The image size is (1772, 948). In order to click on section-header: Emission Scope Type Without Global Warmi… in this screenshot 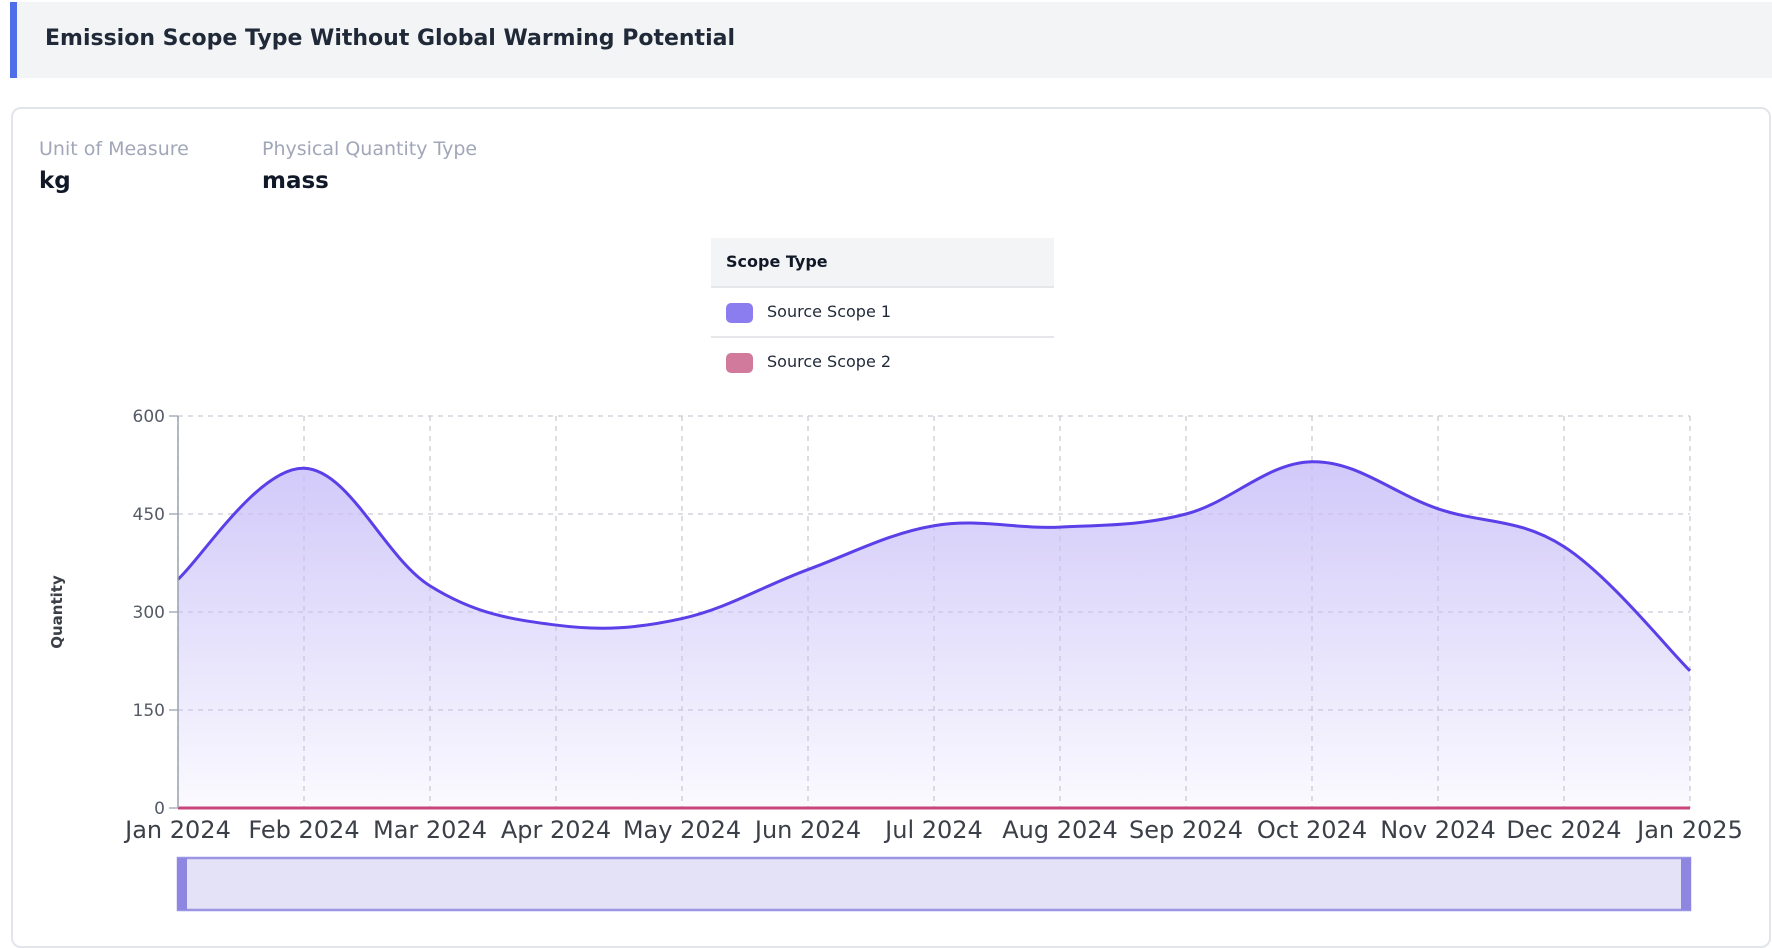, I will do `click(891, 40)`.